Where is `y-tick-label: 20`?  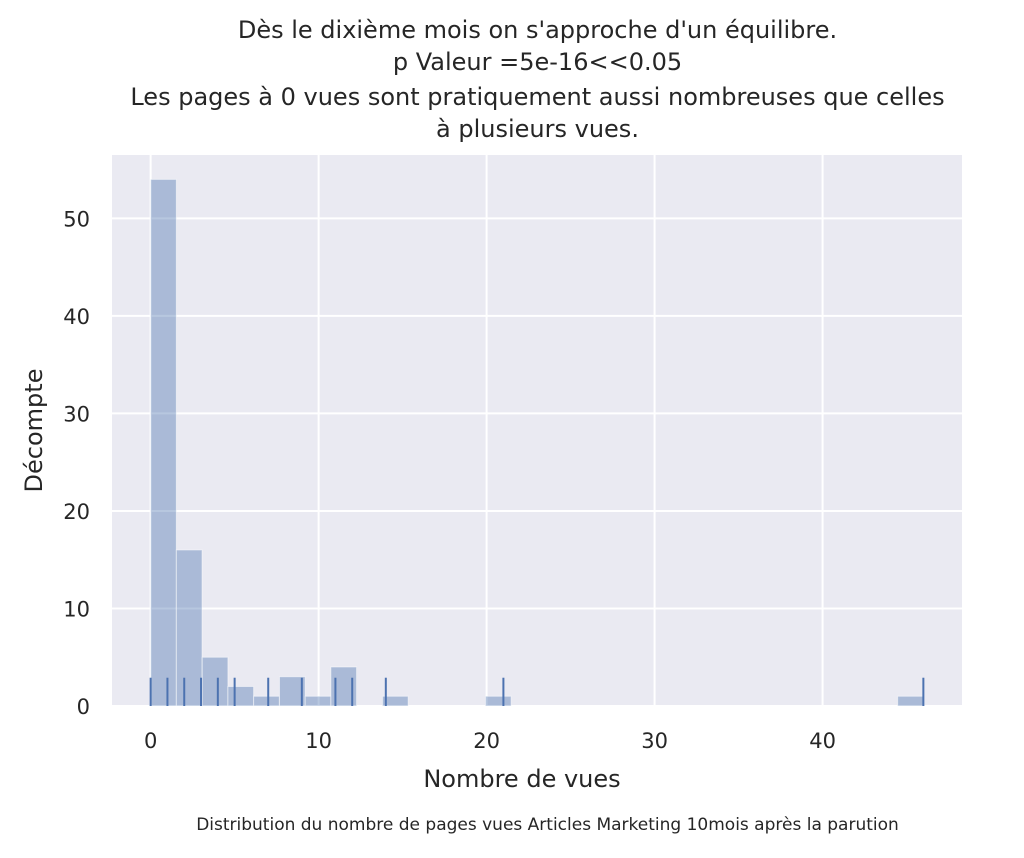 y-tick-label: 20 is located at coordinates (76, 512).